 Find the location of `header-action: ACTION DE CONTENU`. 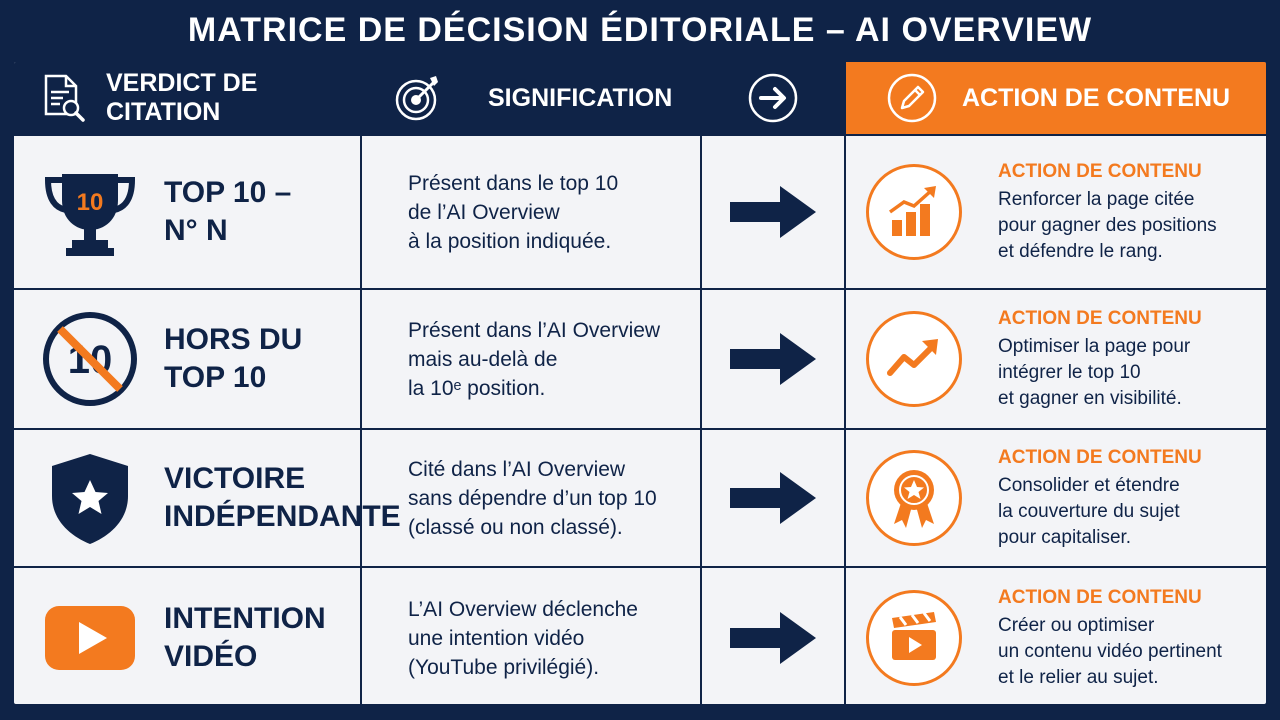

header-action: ACTION DE CONTENU is located at coordinates (1056, 98).